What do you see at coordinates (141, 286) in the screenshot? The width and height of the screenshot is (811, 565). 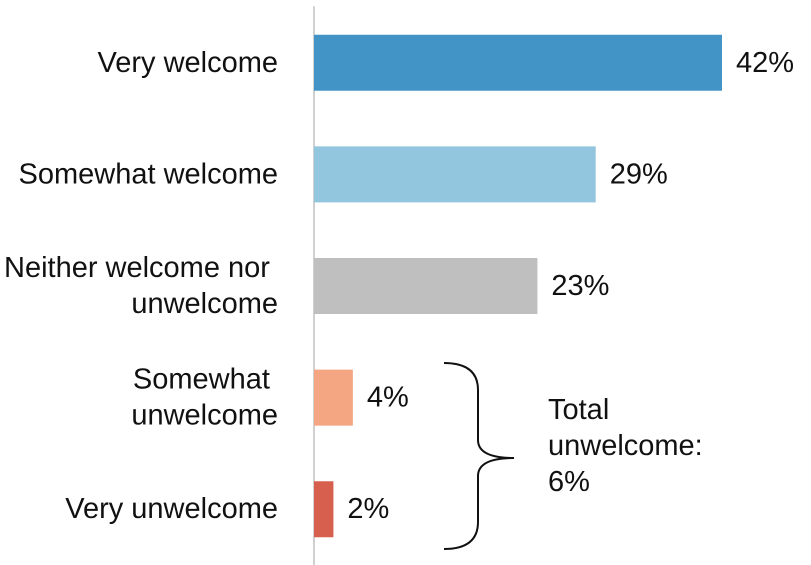 I see `y-tick-label: Neither welcome nor unwelcome` at bounding box center [141, 286].